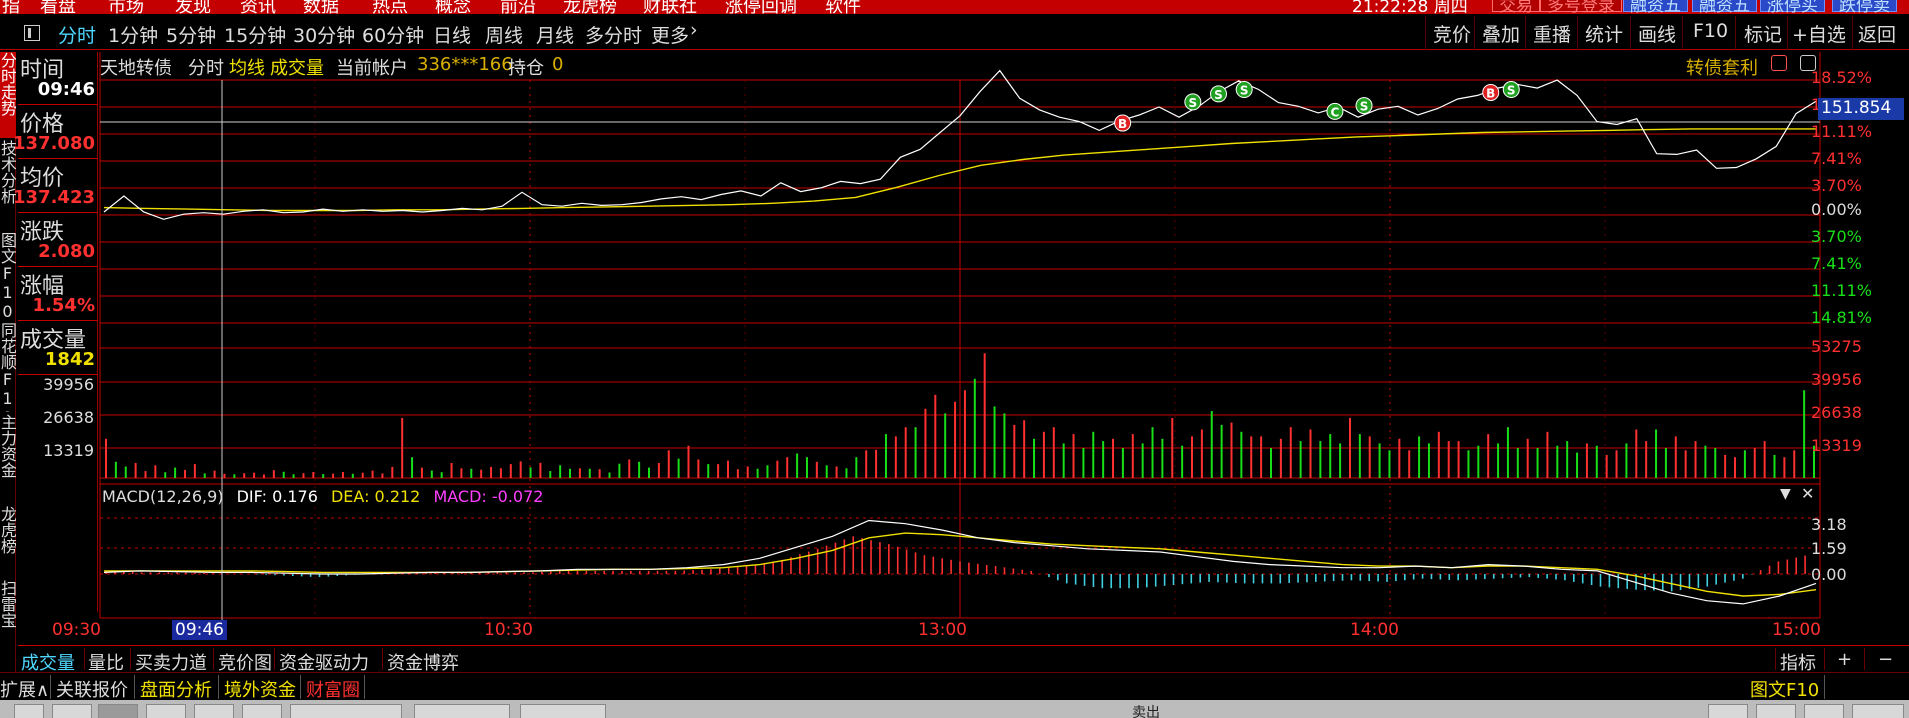 The width and height of the screenshot is (1909, 718). I want to click on limit-up-buy-button: 涨停买, so click(1792, 7).